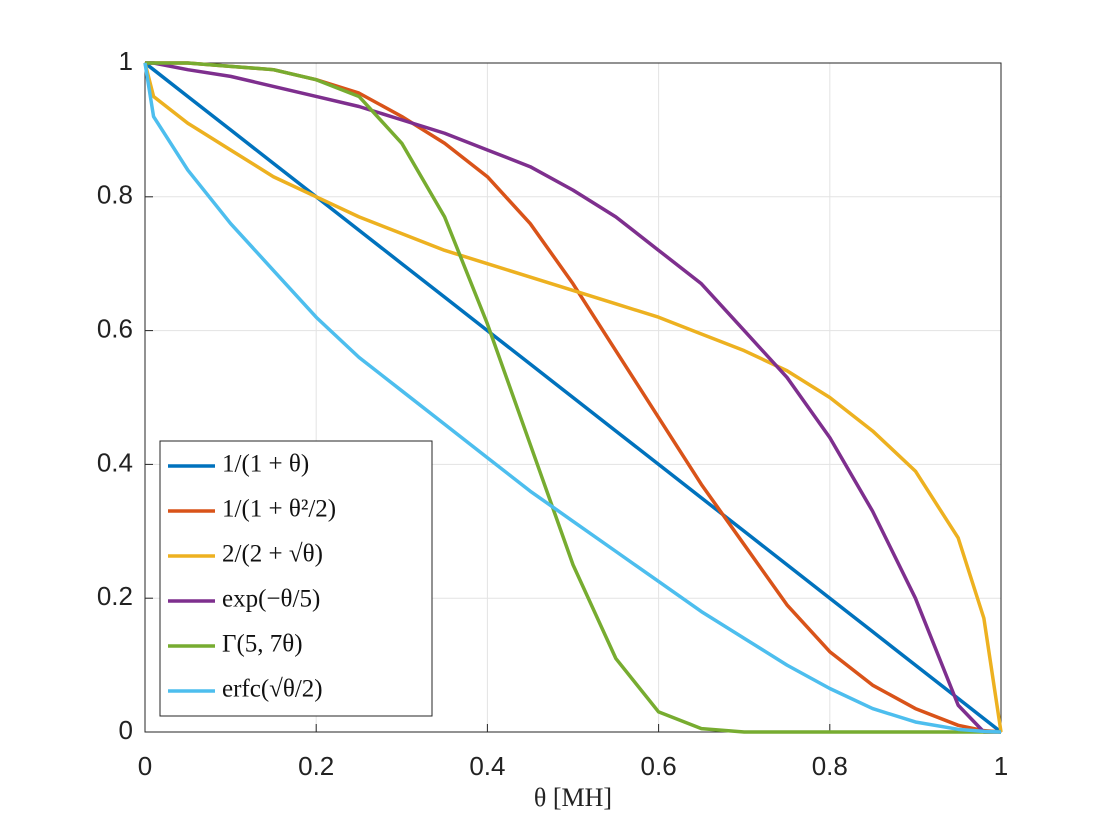 This screenshot has height=835, width=1108. Describe the element at coordinates (115, 596) in the screenshot. I see `y-tick-label: 0.2` at that location.